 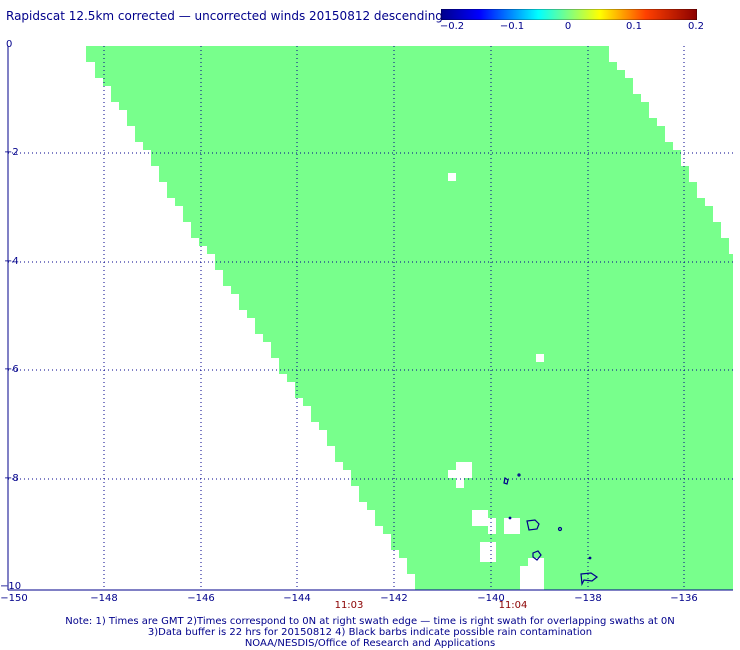 I want to click on x-label-138: −138, so click(x=588, y=598).